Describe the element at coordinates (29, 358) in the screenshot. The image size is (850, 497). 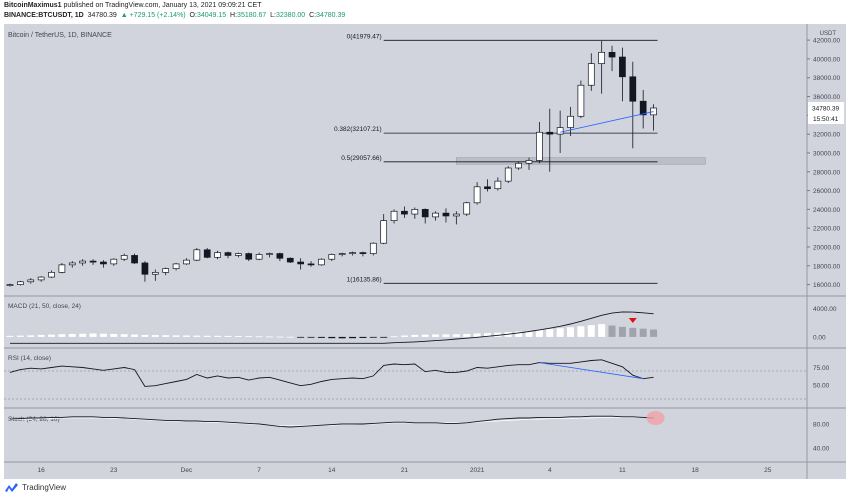
I see `rsi-title: RSI (14, close)` at that location.